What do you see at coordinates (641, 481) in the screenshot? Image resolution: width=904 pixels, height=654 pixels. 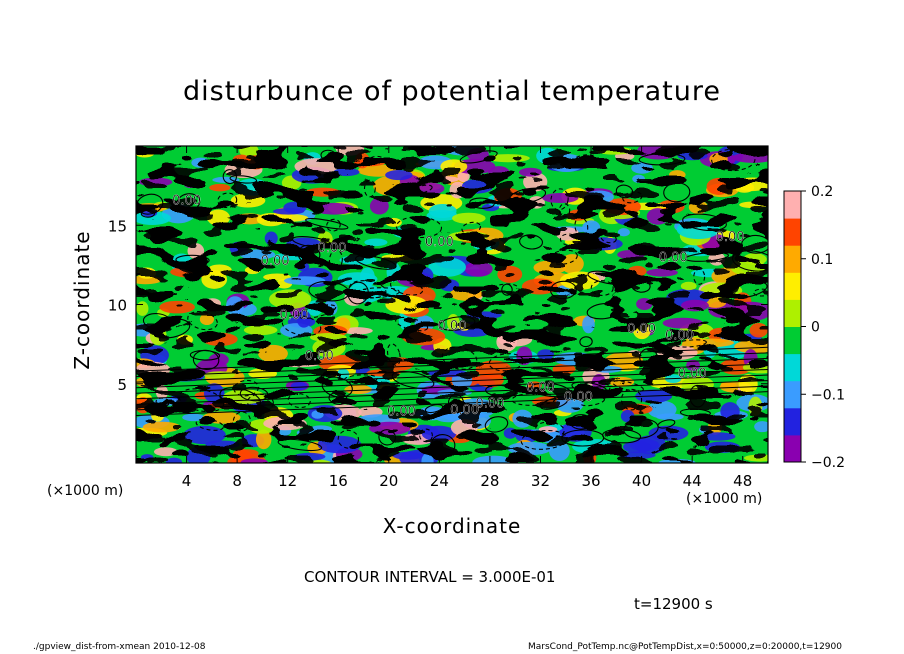 I see `x-tick-label: 40` at bounding box center [641, 481].